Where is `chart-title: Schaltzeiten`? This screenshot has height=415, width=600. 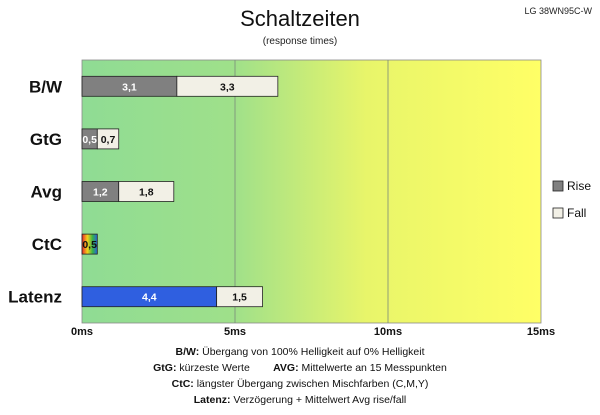 chart-title: Schaltzeiten is located at coordinates (300, 18).